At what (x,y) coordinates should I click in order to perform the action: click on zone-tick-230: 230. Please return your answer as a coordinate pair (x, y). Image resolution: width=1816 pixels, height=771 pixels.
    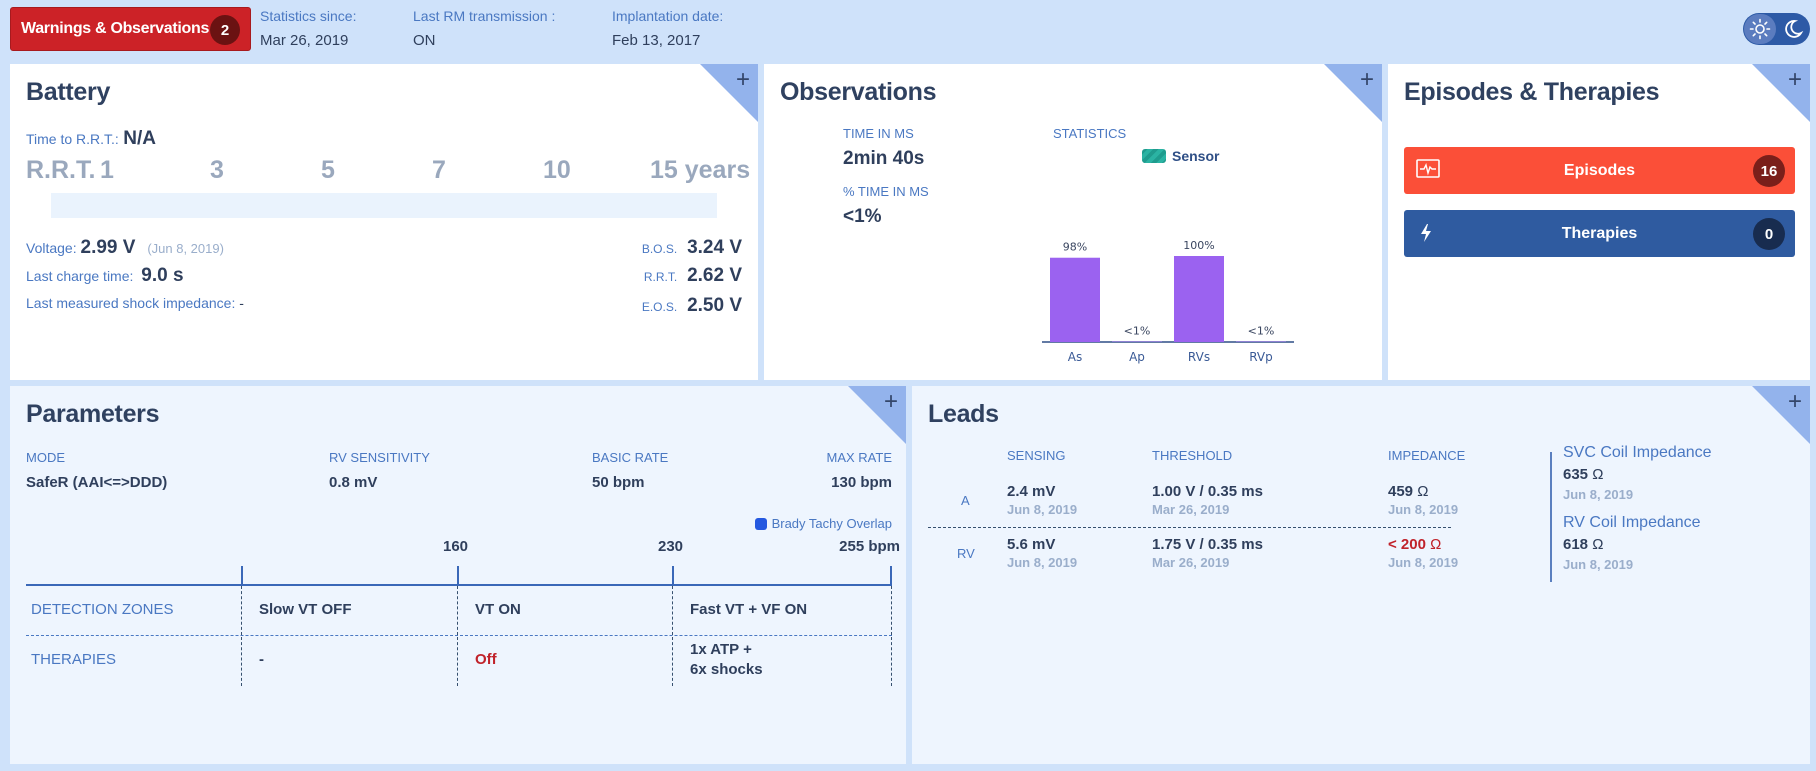
    Looking at the image, I should click on (671, 546).